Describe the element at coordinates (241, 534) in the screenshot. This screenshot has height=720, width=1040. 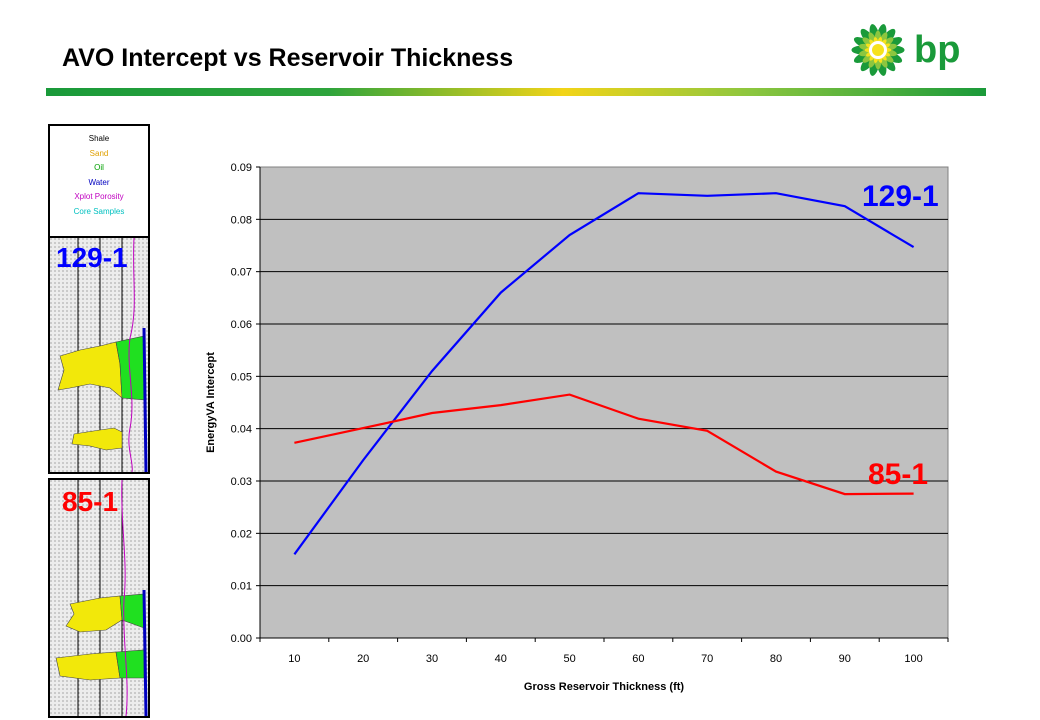
I see `y-tick-label: 0.02` at that location.